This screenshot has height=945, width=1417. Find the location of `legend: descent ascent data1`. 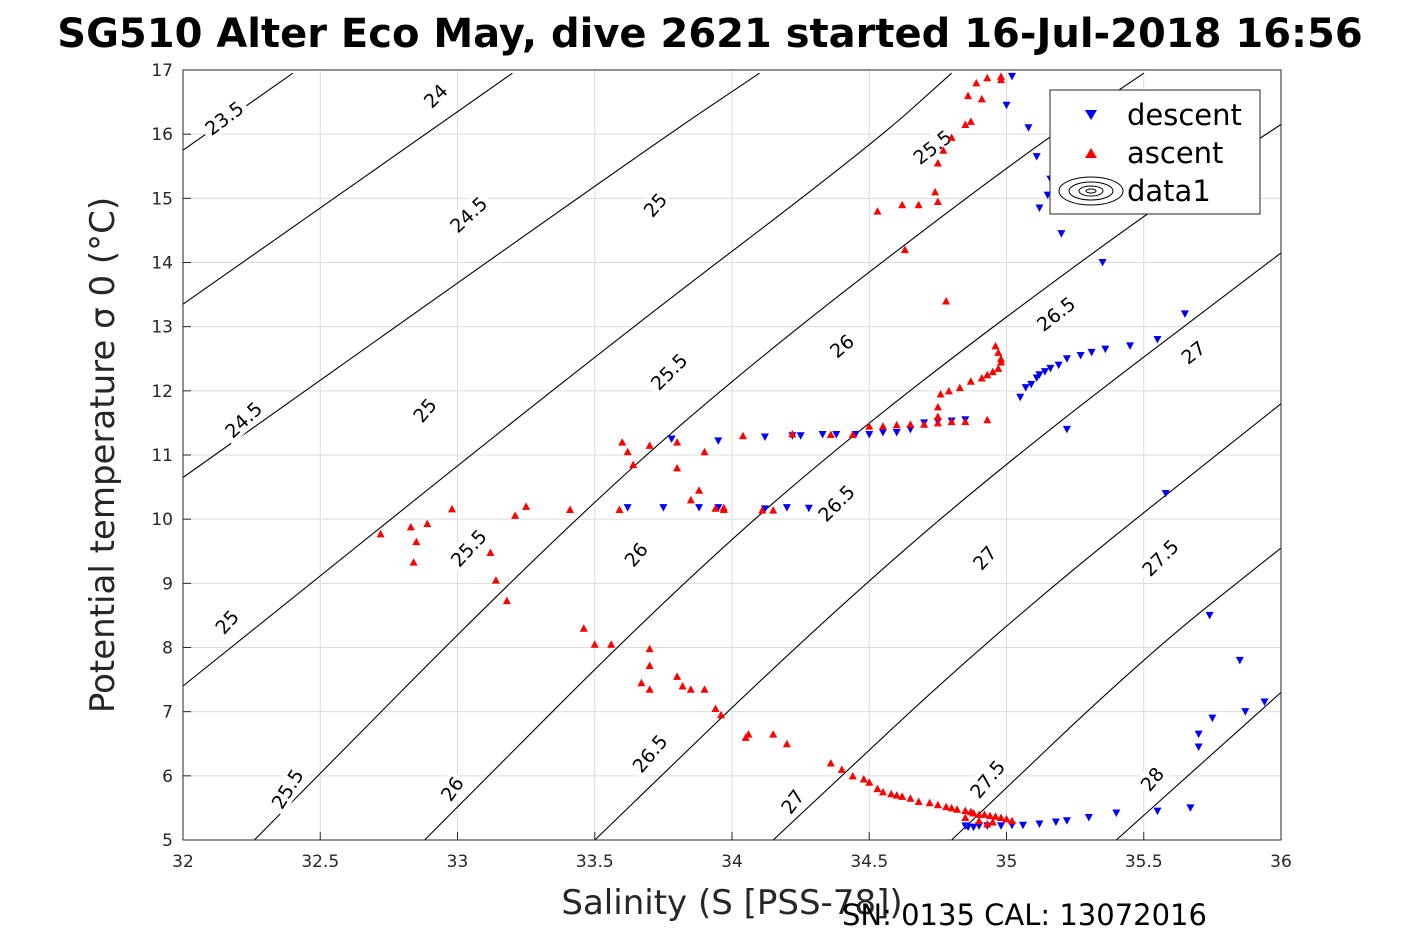

legend: descent ascent data1 is located at coordinates (1155, 152).